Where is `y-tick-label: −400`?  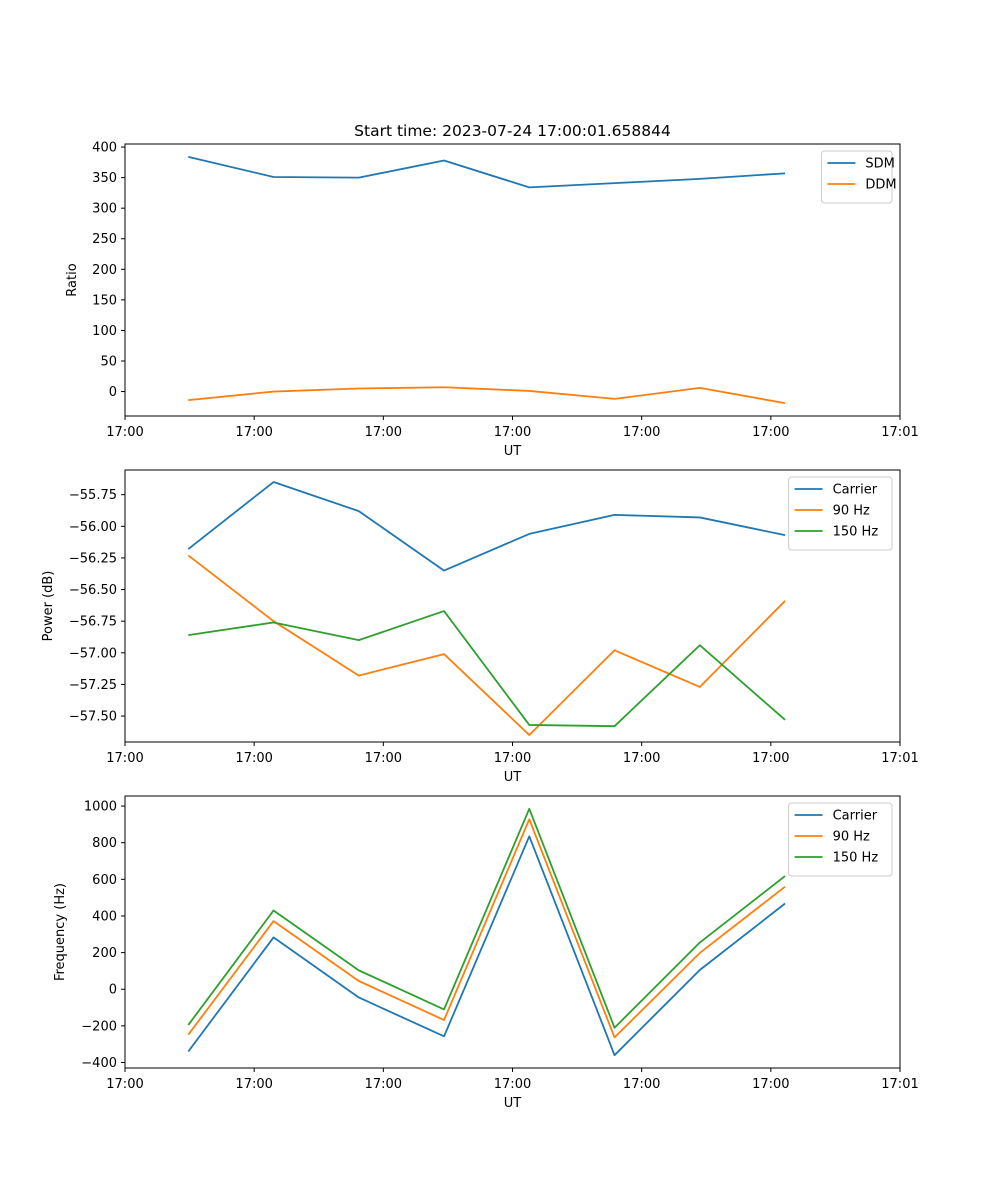
y-tick-label: −400 is located at coordinates (99, 1063).